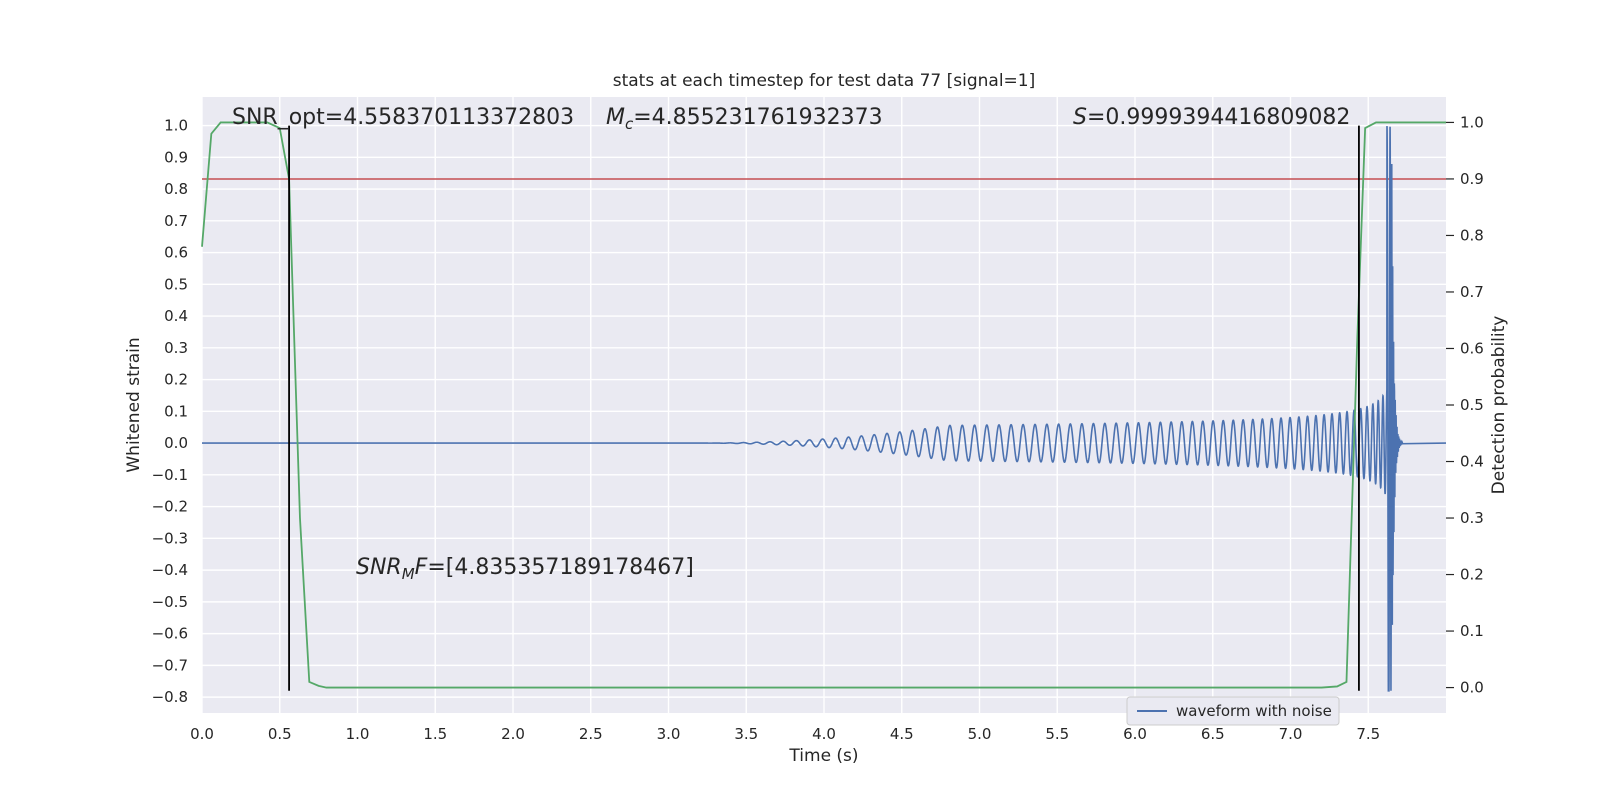 This screenshot has height=800, width=1600. I want to click on y2-tick-label: 0.7, so click(1472, 292).